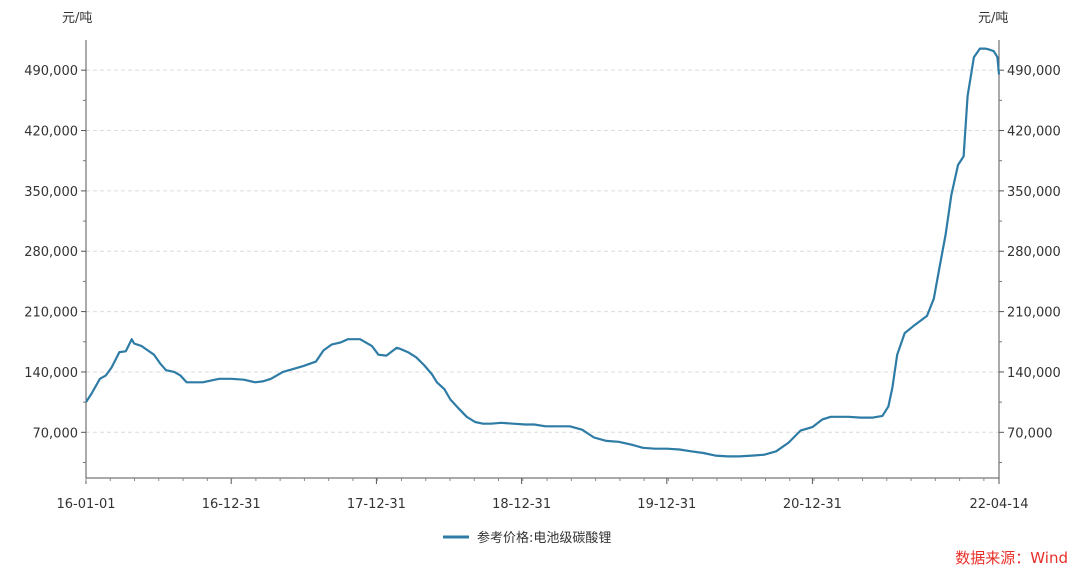 Image resolution: width=1080 pixels, height=571 pixels. Describe the element at coordinates (1034, 313) in the screenshot. I see `y-tick-label-right: 210,000` at that location.